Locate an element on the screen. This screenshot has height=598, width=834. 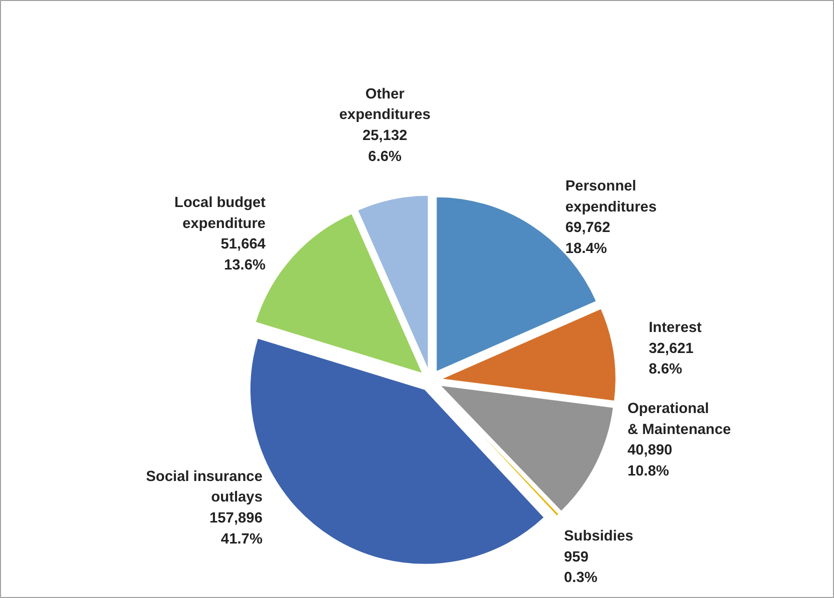
data-label: 25,132 6.6% is located at coordinates (385, 146).